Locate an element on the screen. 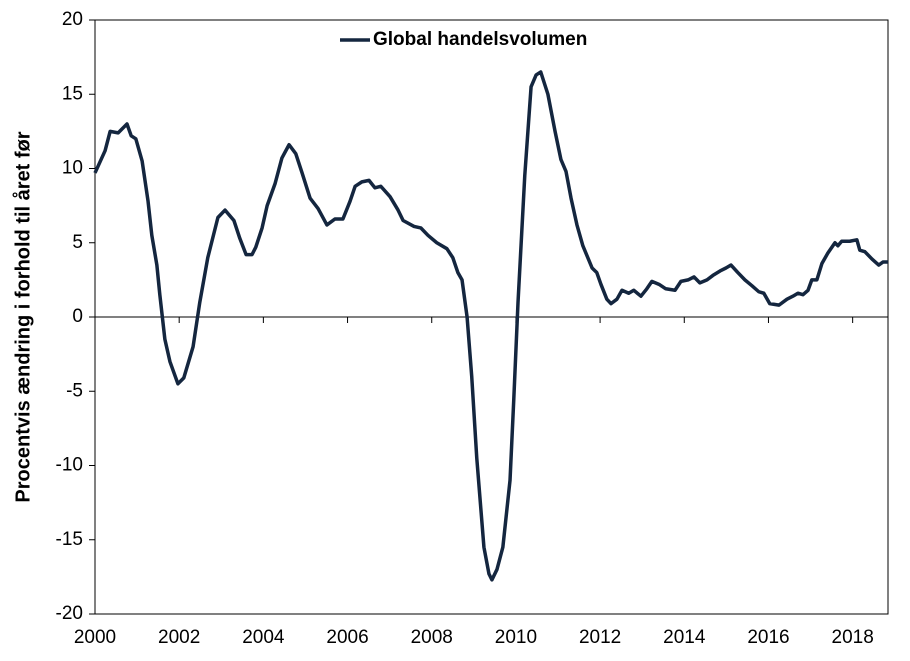  y-tick-label: 10 is located at coordinates (72, 168).